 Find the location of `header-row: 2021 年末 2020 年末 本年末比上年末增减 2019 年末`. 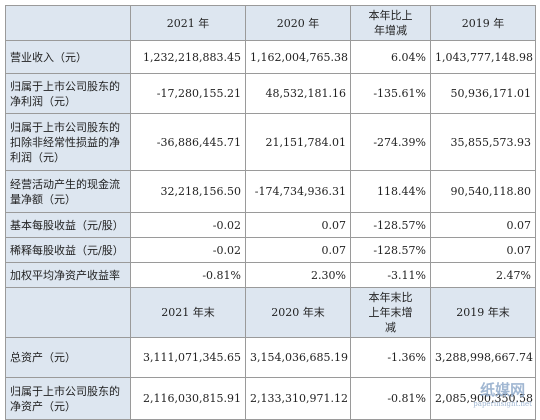

header-row: 2021 年末 2020 年末 本年末比上年末增减 2019 年末 is located at coordinates (270, 312).